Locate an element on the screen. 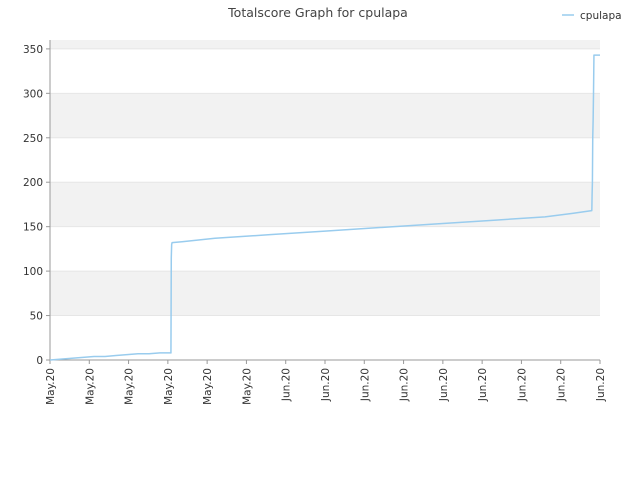 The height and width of the screenshot is (480, 640). y-tick-label: 100 is located at coordinates (33, 272).